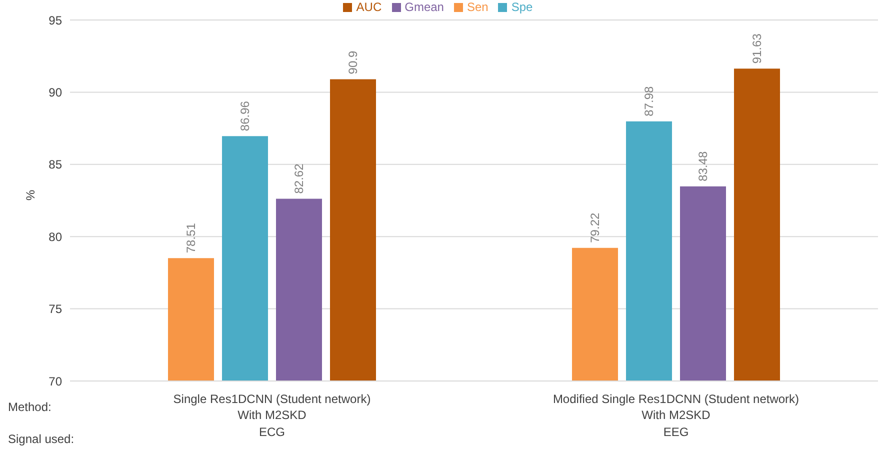 The width and height of the screenshot is (890, 453). What do you see at coordinates (245, 116) in the screenshot?
I see `data-label: 86.96` at bounding box center [245, 116].